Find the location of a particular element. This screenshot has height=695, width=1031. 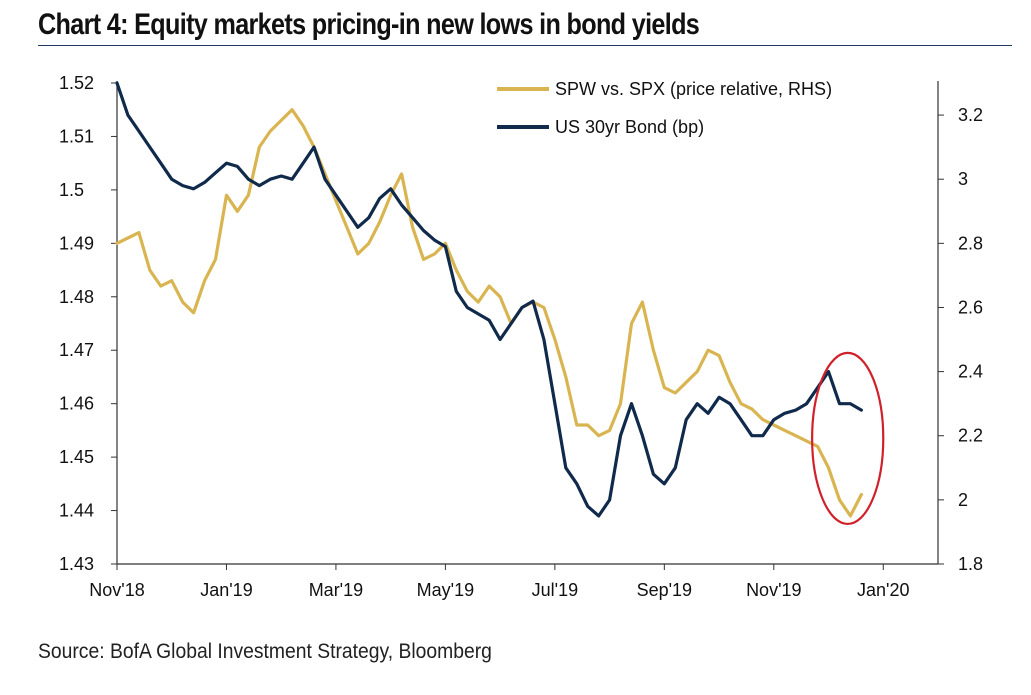

y-right-tick-label: 2.6 is located at coordinates (970, 307).